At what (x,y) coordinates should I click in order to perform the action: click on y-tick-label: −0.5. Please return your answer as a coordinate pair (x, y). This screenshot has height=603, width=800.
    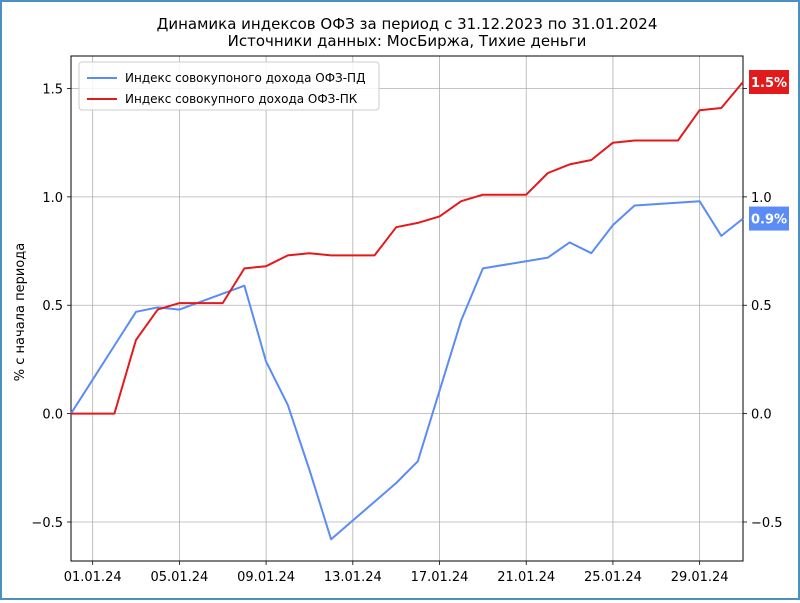
    Looking at the image, I should click on (47, 523).